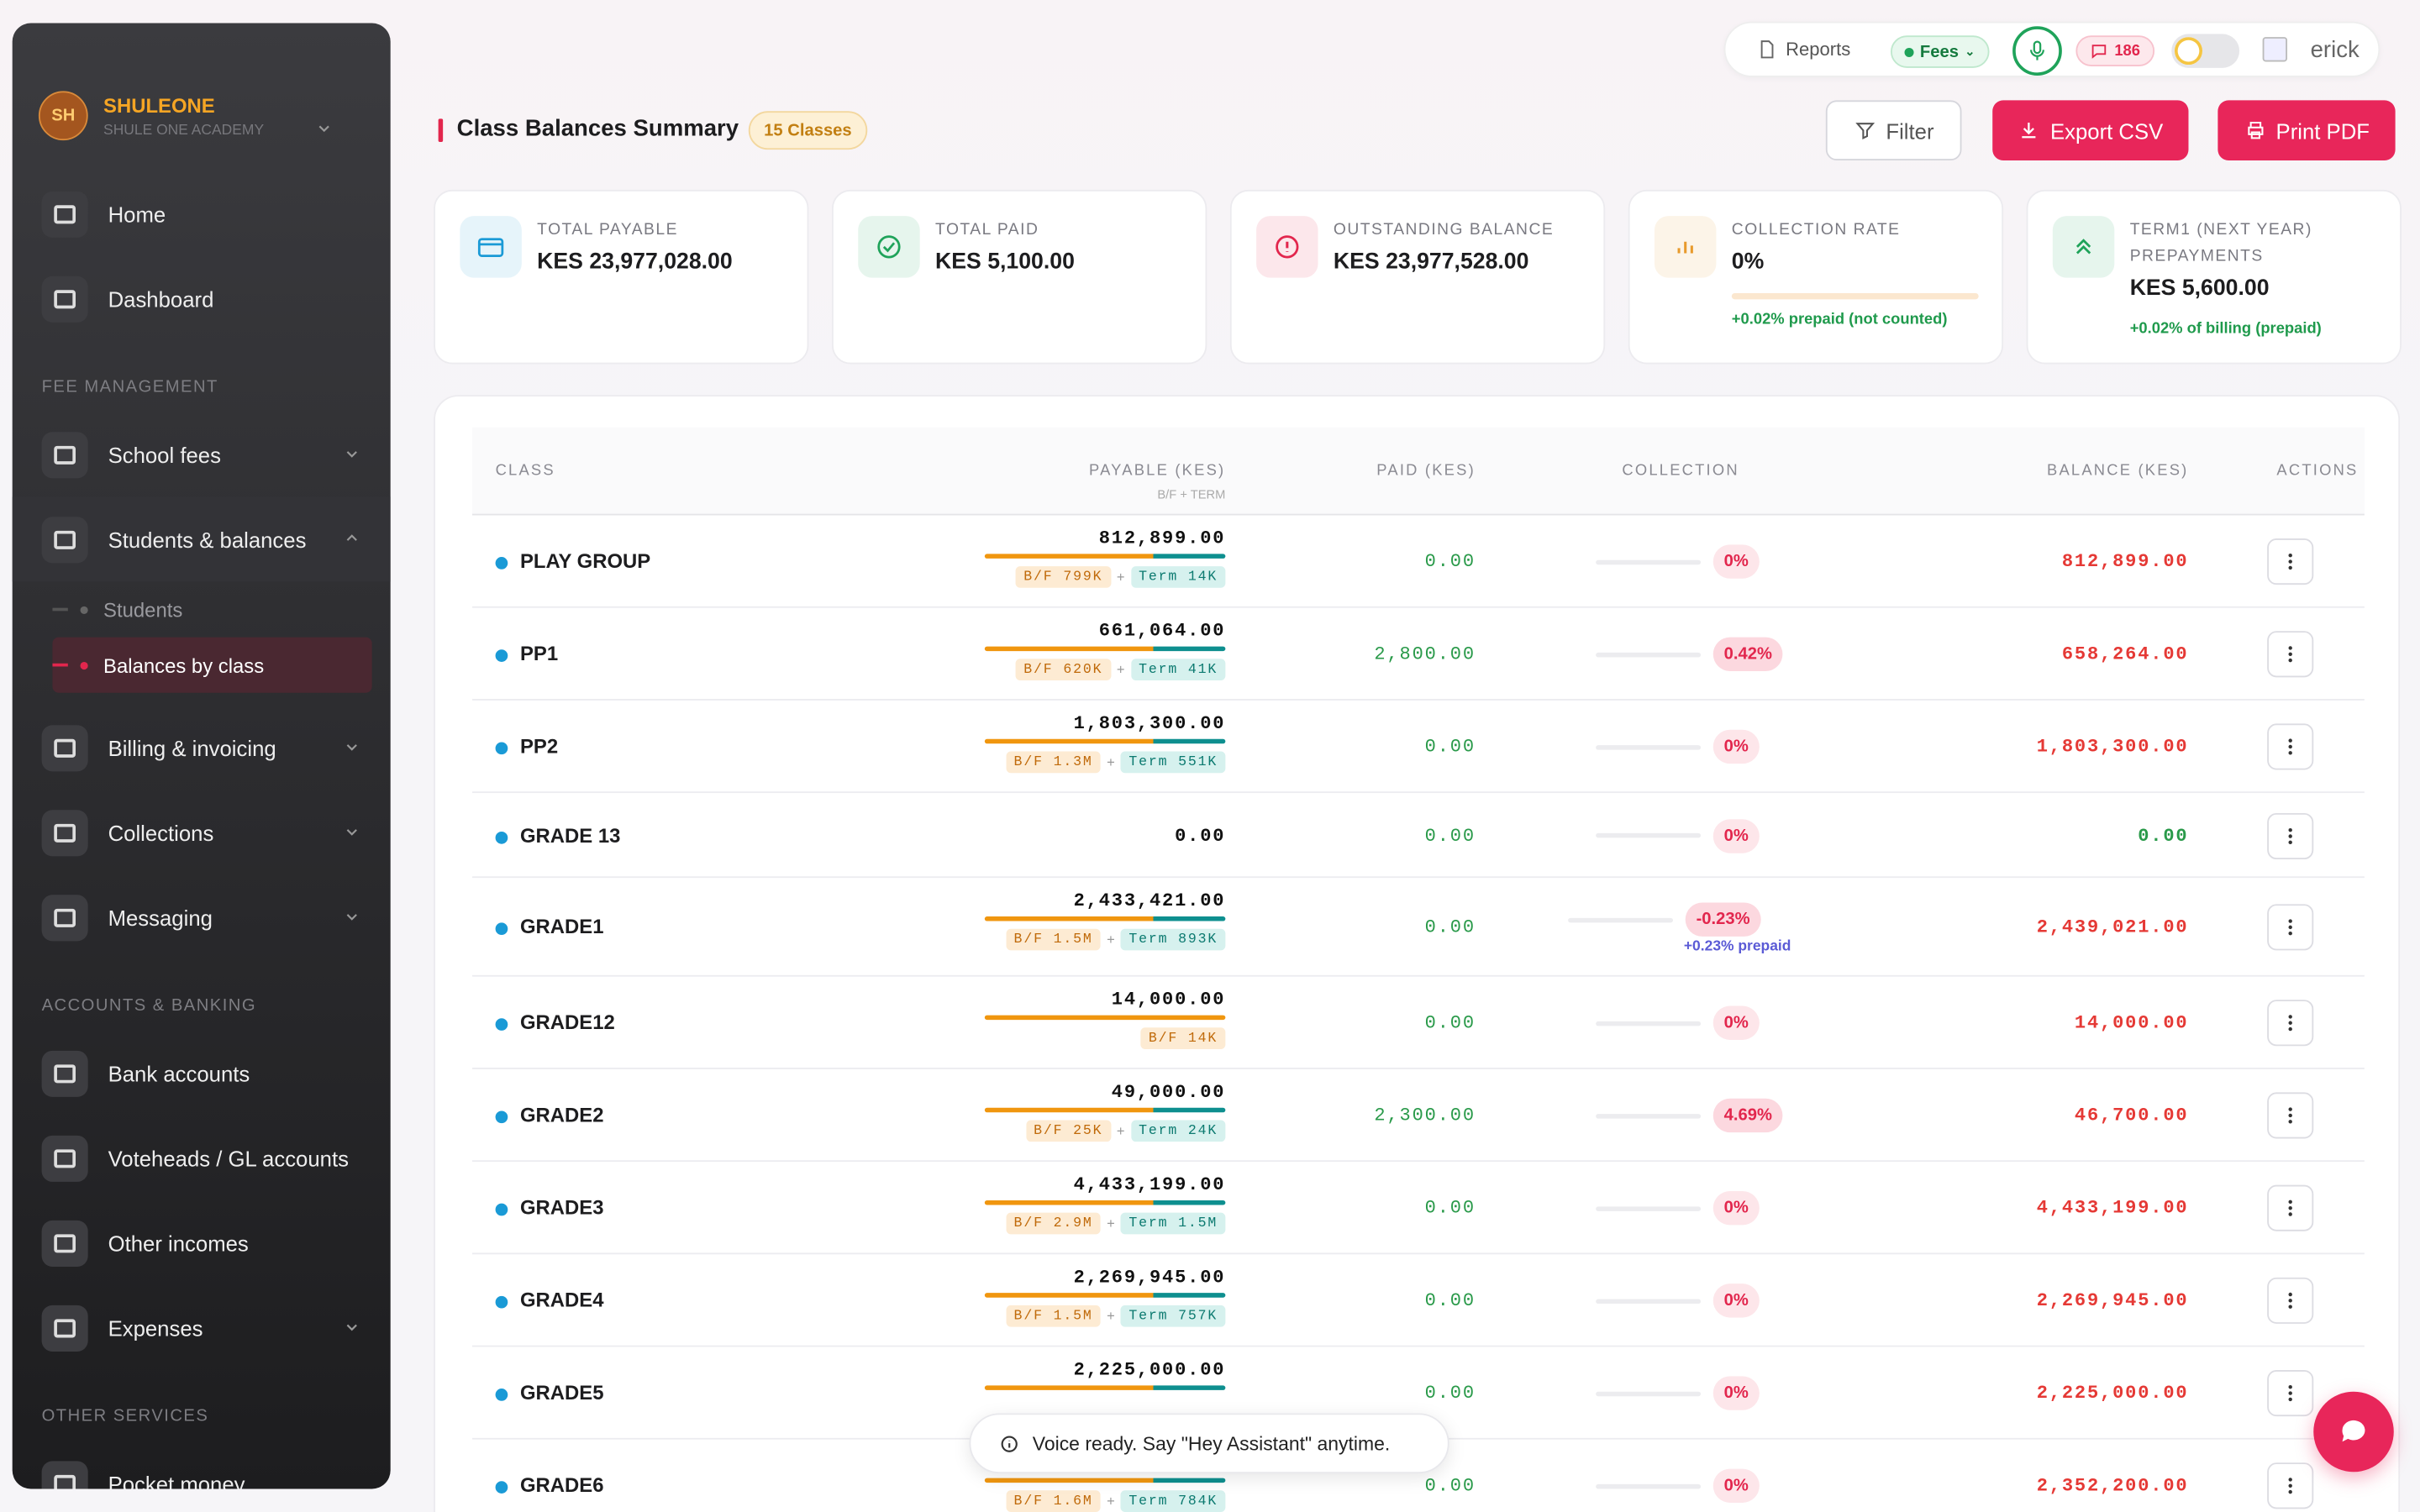 This screenshot has height=1512, width=2420. Describe the element at coordinates (202, 916) in the screenshot. I see `nav-item: Messaging` at that location.